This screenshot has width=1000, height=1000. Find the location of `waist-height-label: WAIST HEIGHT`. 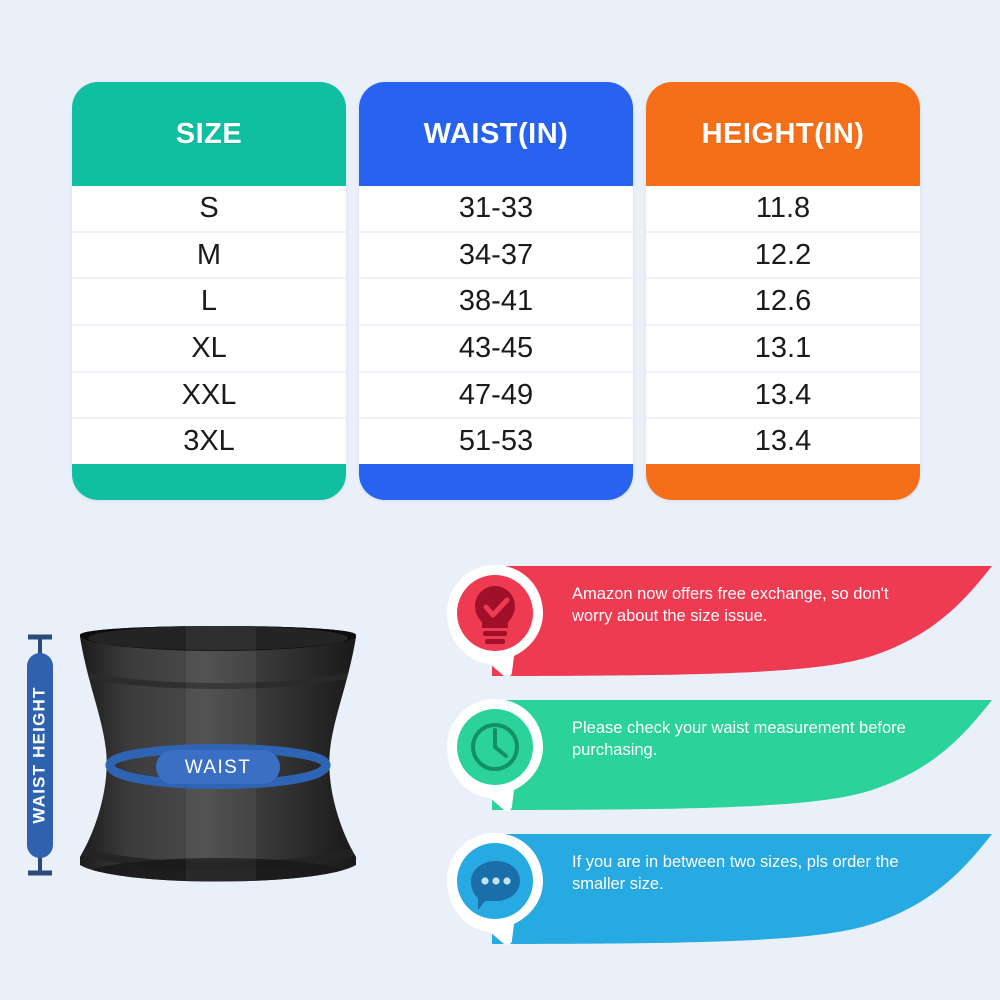

waist-height-label: WAIST HEIGHT is located at coordinates (38, 754).